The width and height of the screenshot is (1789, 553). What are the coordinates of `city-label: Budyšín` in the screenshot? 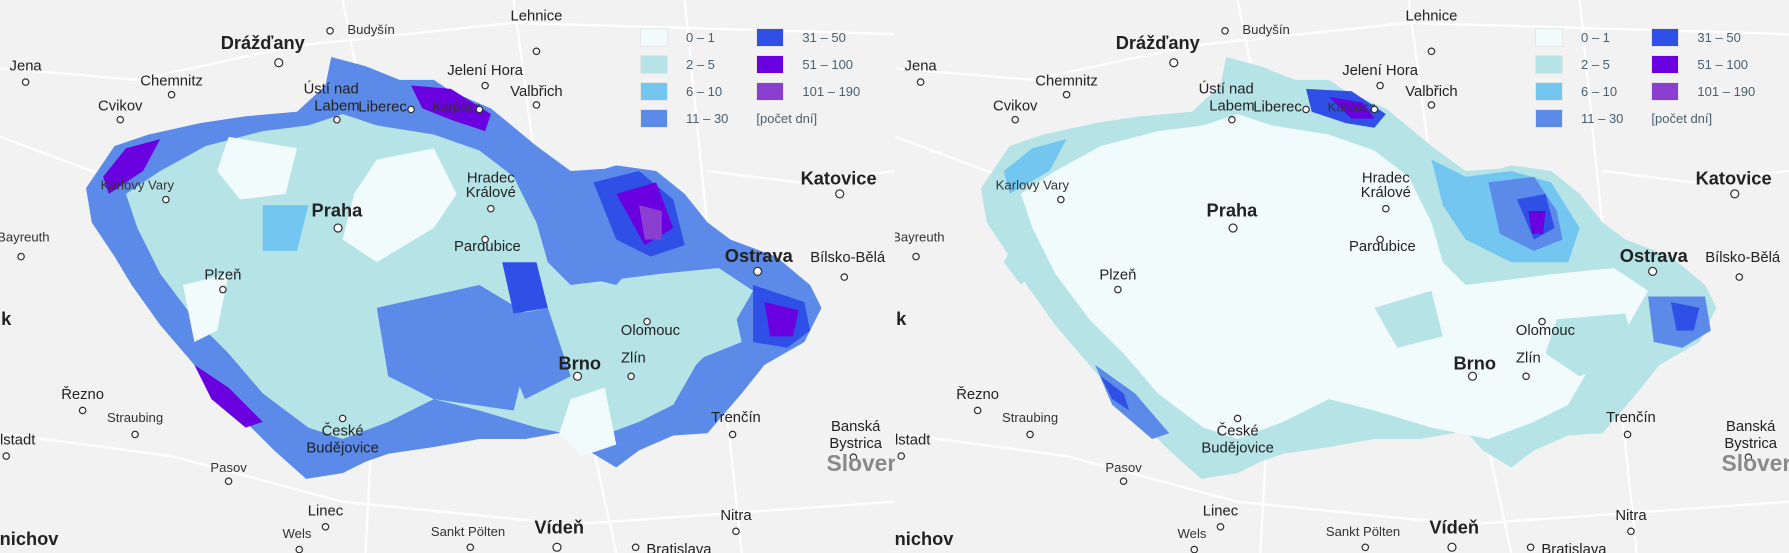 It's located at (1265, 29).